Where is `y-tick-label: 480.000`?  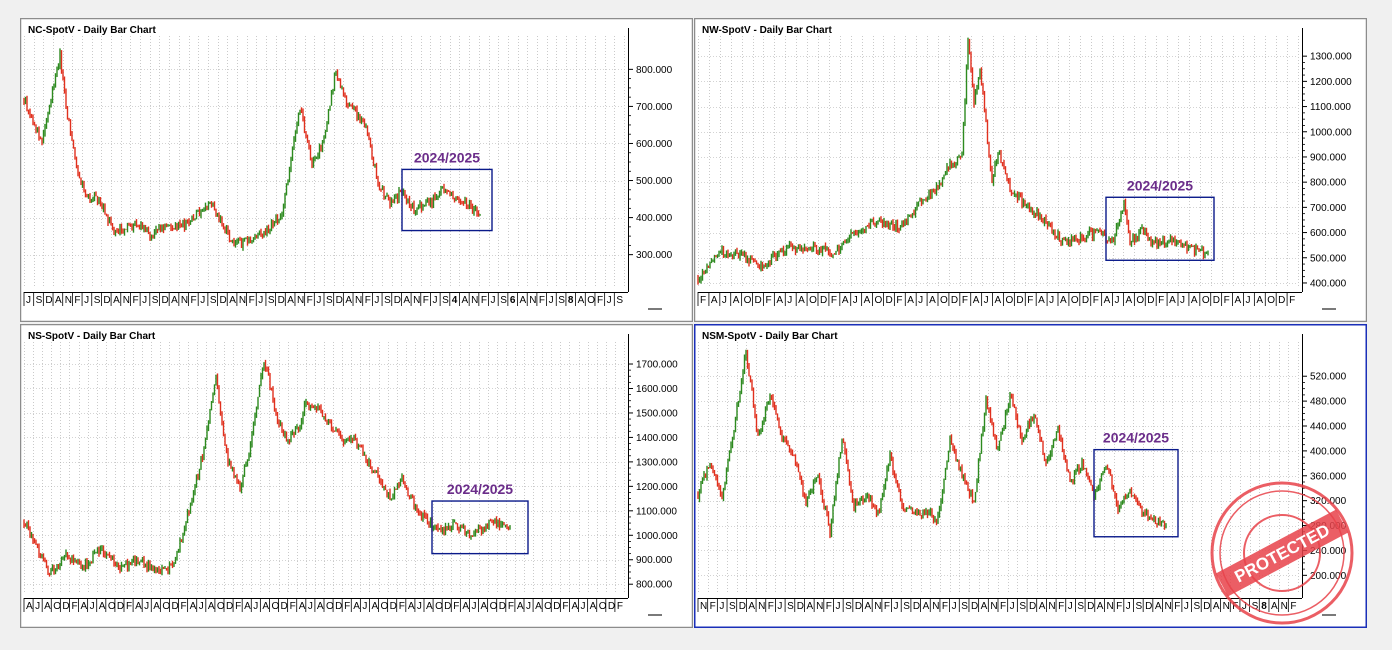
y-tick-label: 480.000 is located at coordinates (1328, 402).